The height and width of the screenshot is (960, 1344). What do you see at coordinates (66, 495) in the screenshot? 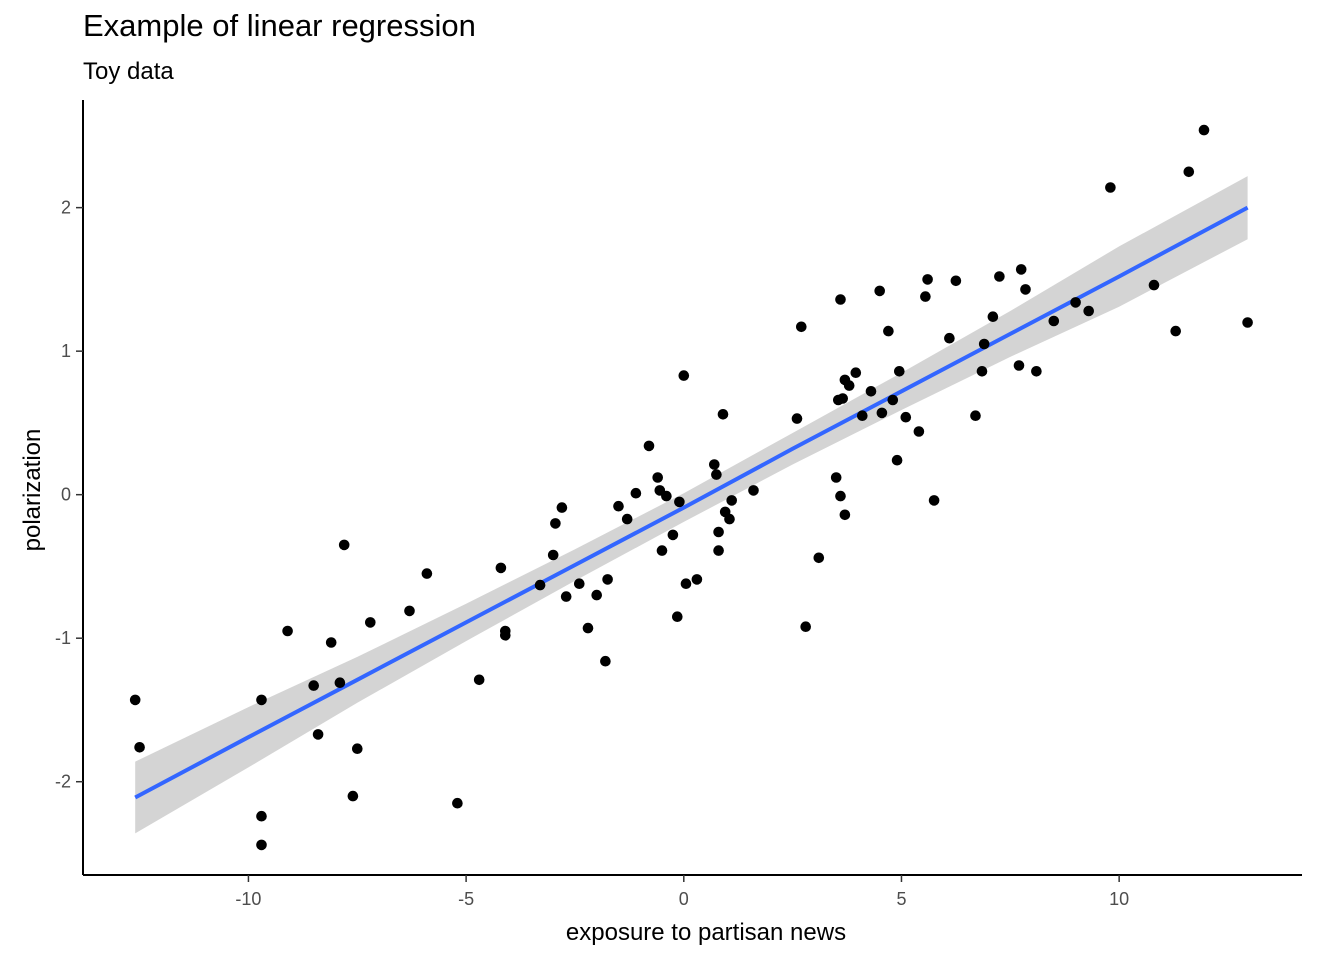
I see `y-tick-label: 0` at bounding box center [66, 495].